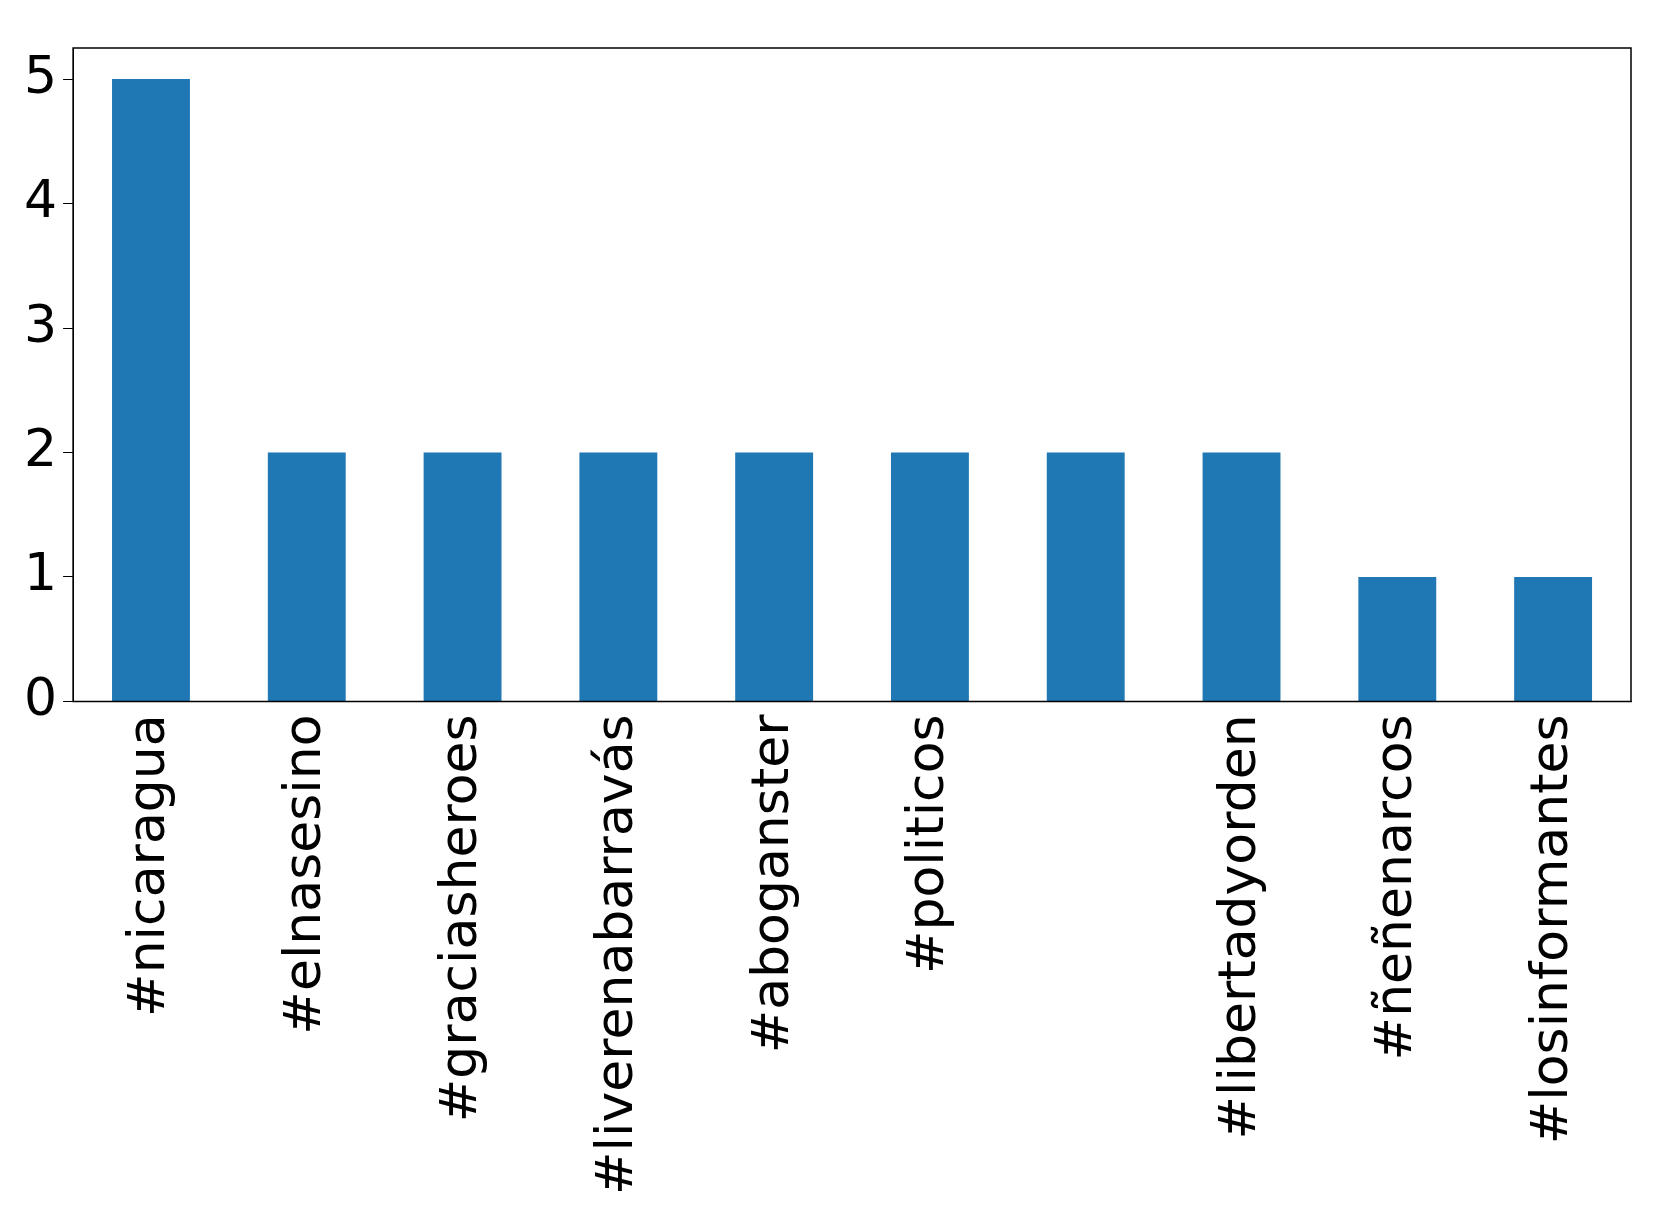 Image resolution: width=1679 pixels, height=1206 pixels. What do you see at coordinates (925, 844) in the screenshot?
I see `x-tick-label: #politicos` at bounding box center [925, 844].